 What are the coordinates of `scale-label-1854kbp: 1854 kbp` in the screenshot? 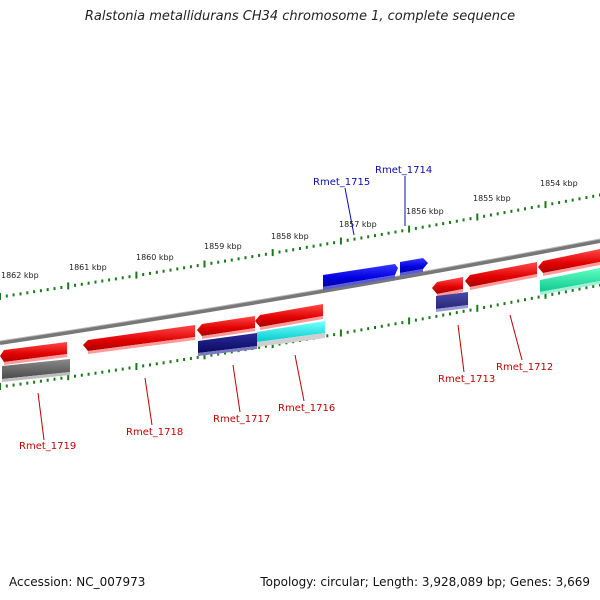 It's located at (559, 183).